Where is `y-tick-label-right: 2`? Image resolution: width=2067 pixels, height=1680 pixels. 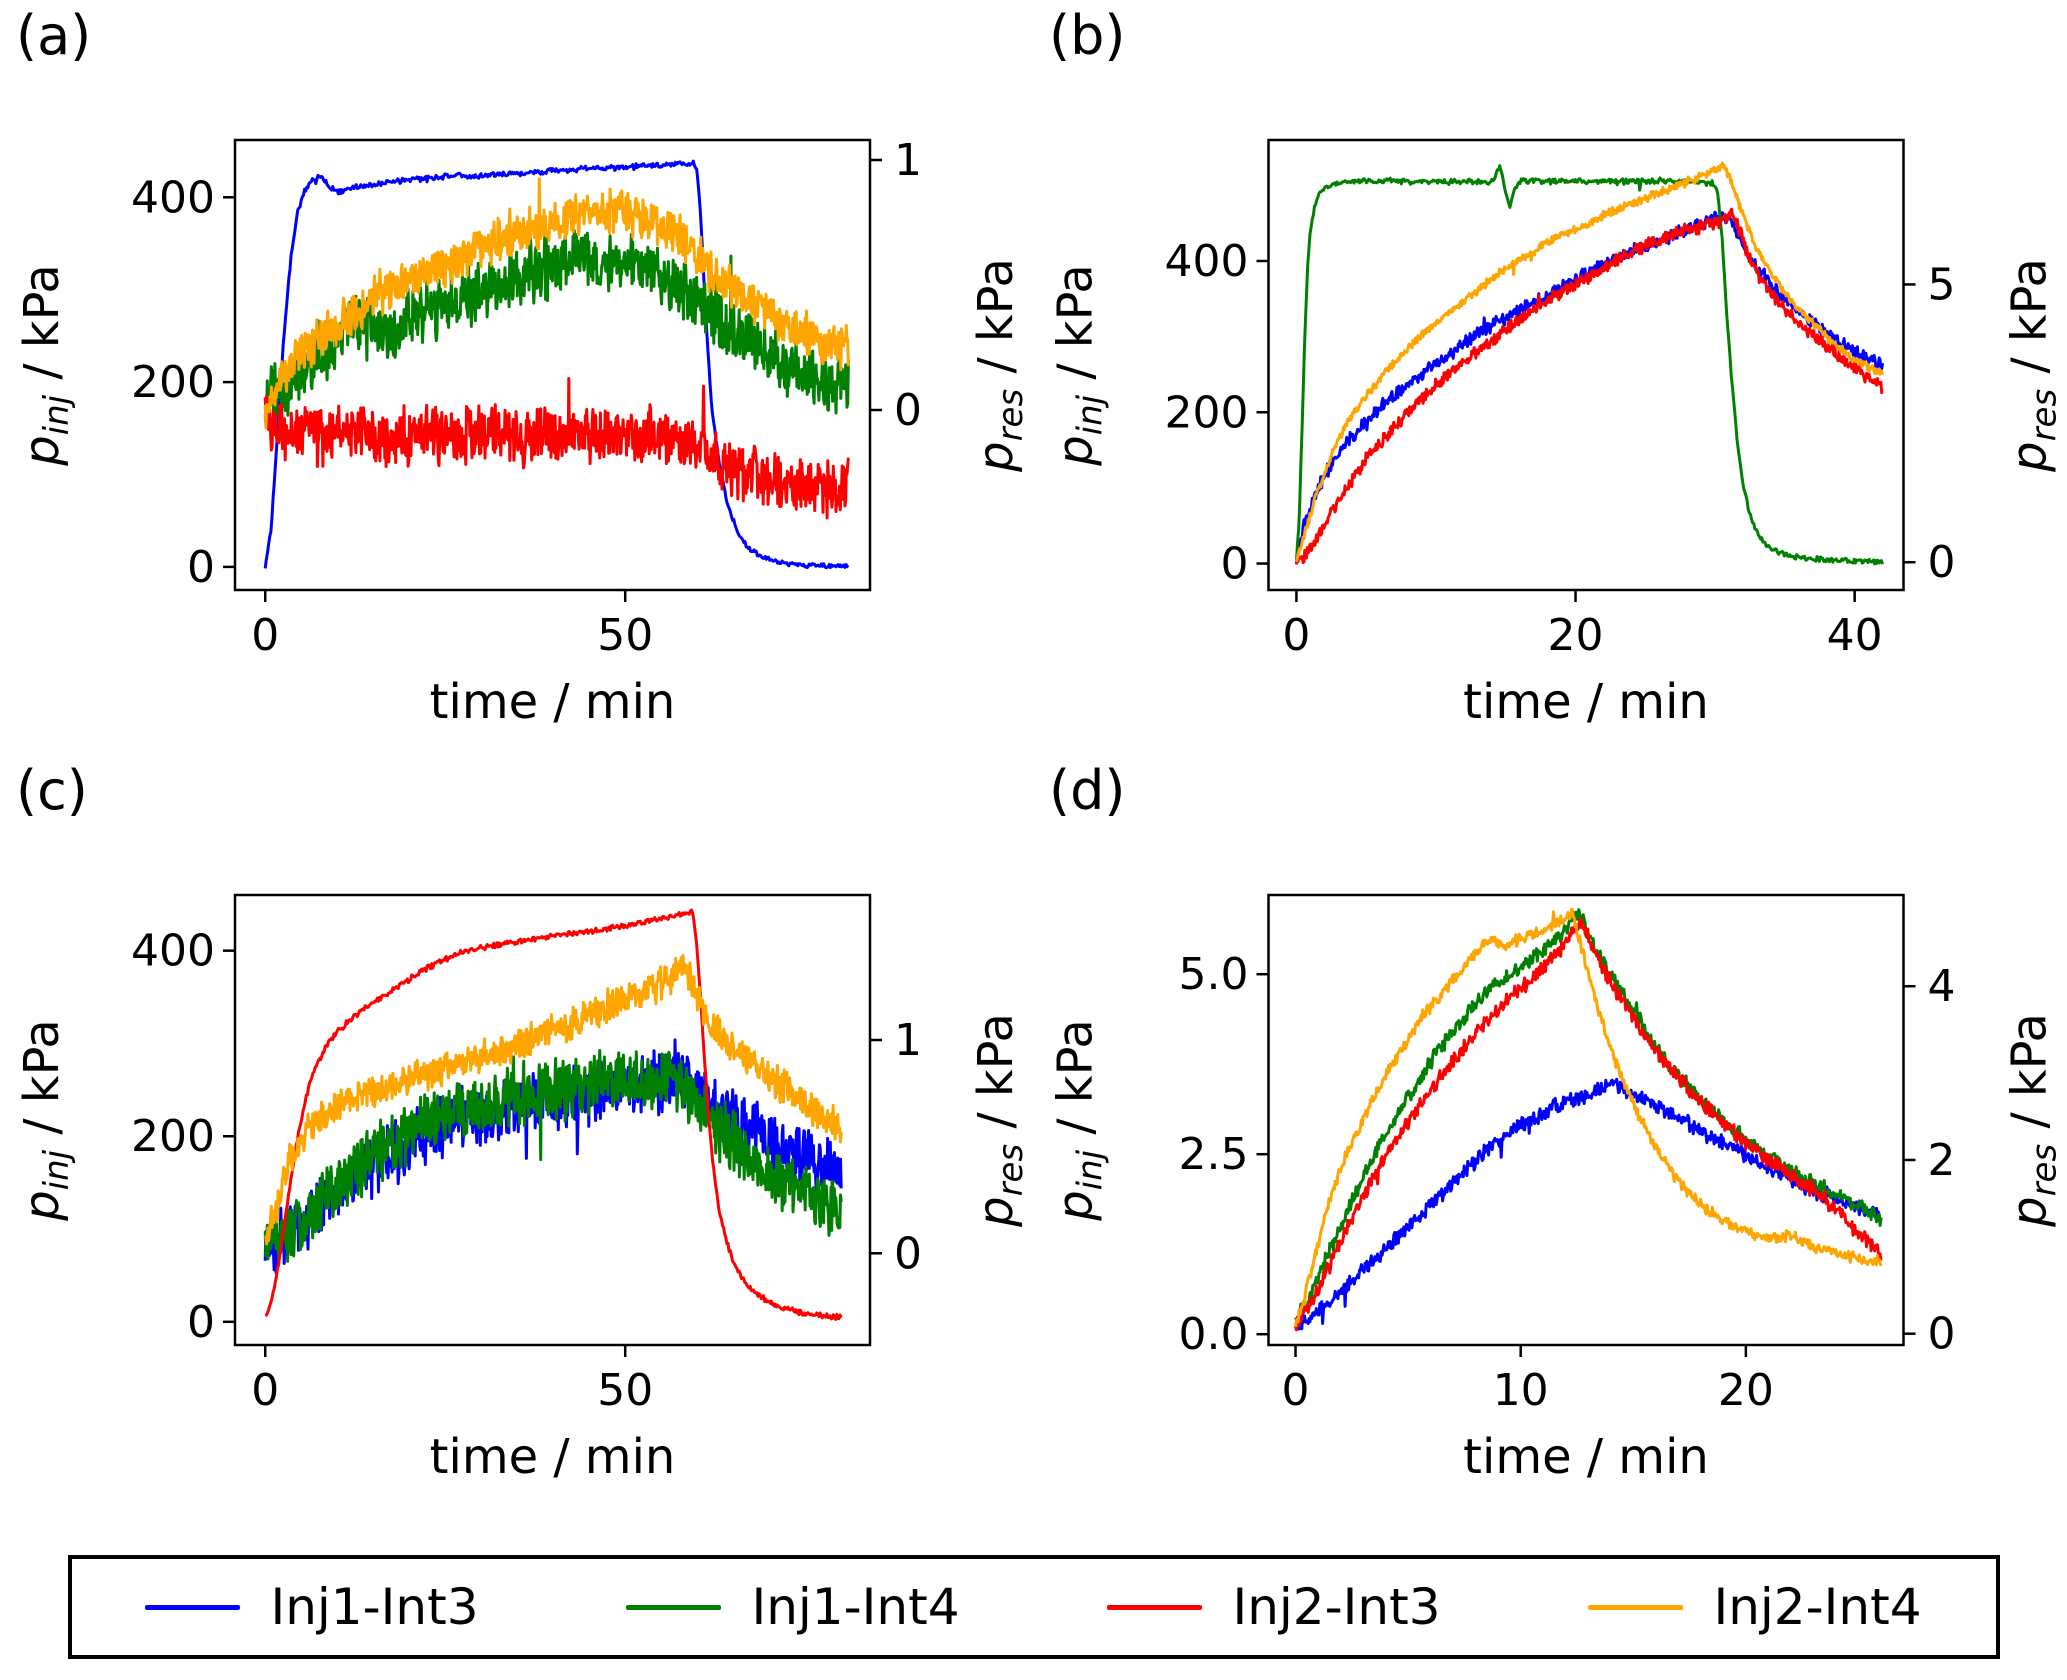
y-tick-label-right: 2 is located at coordinates (1942, 1160).